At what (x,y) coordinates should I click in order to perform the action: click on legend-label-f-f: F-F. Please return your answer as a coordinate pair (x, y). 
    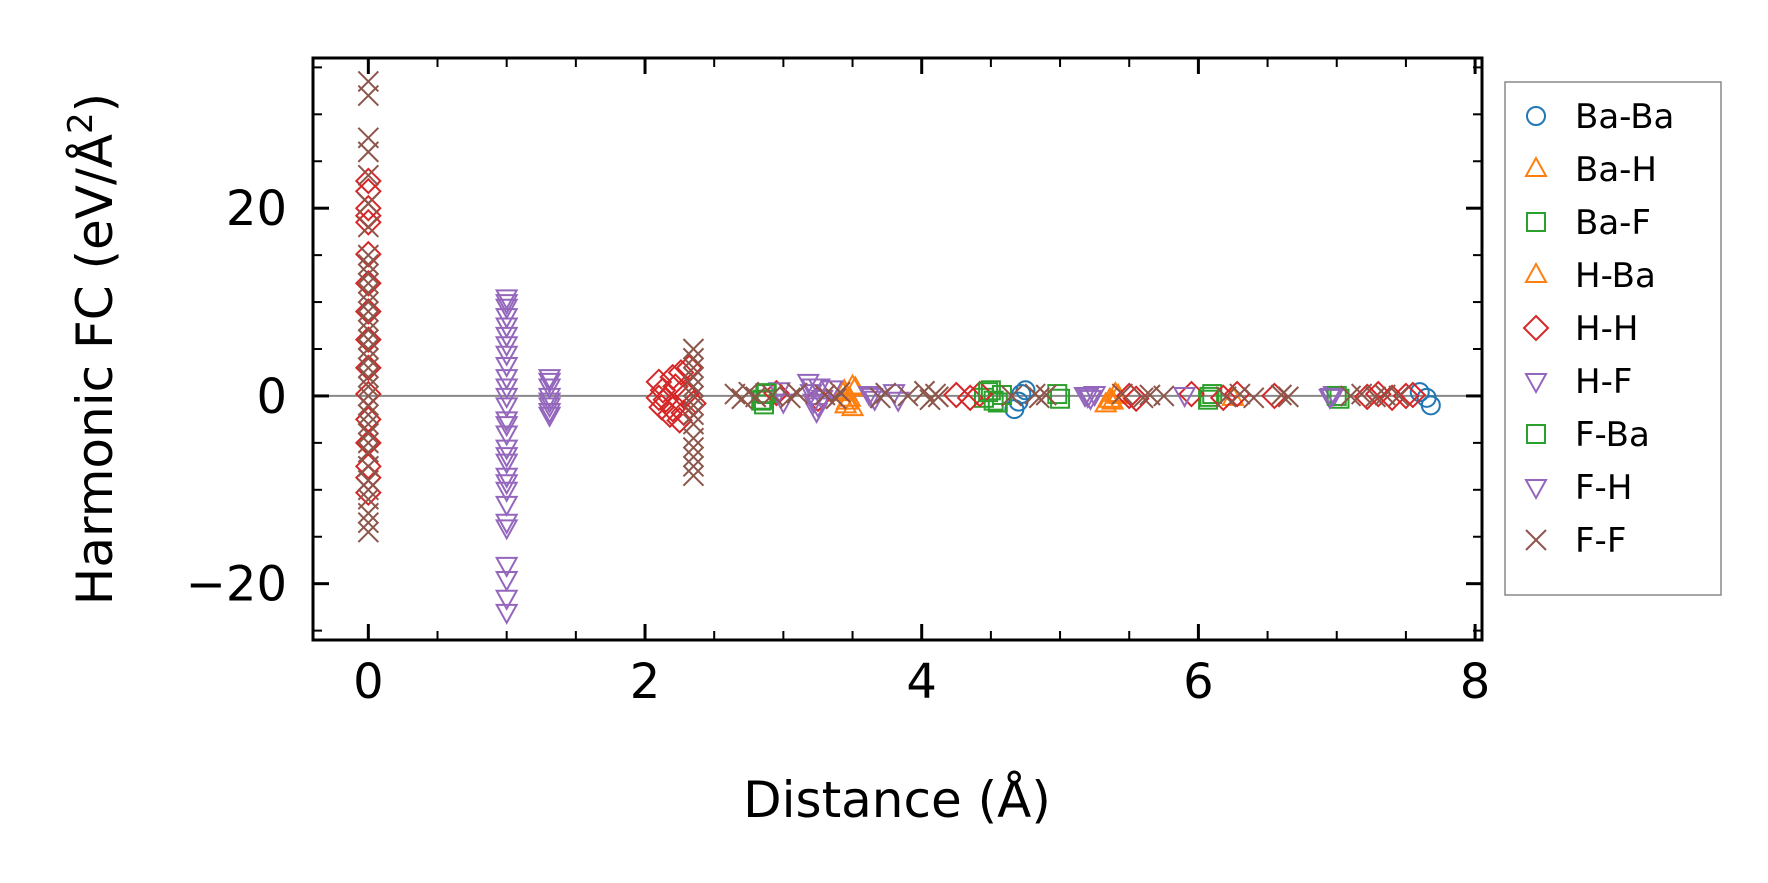
    Looking at the image, I should click on (1600, 541).